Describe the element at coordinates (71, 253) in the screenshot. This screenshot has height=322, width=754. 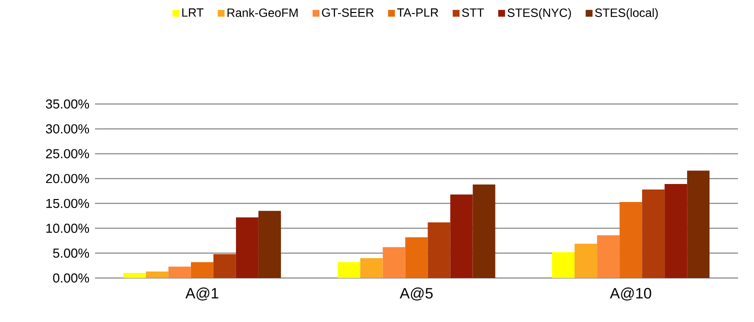
I see `y-tick-label: 5.00%` at that location.